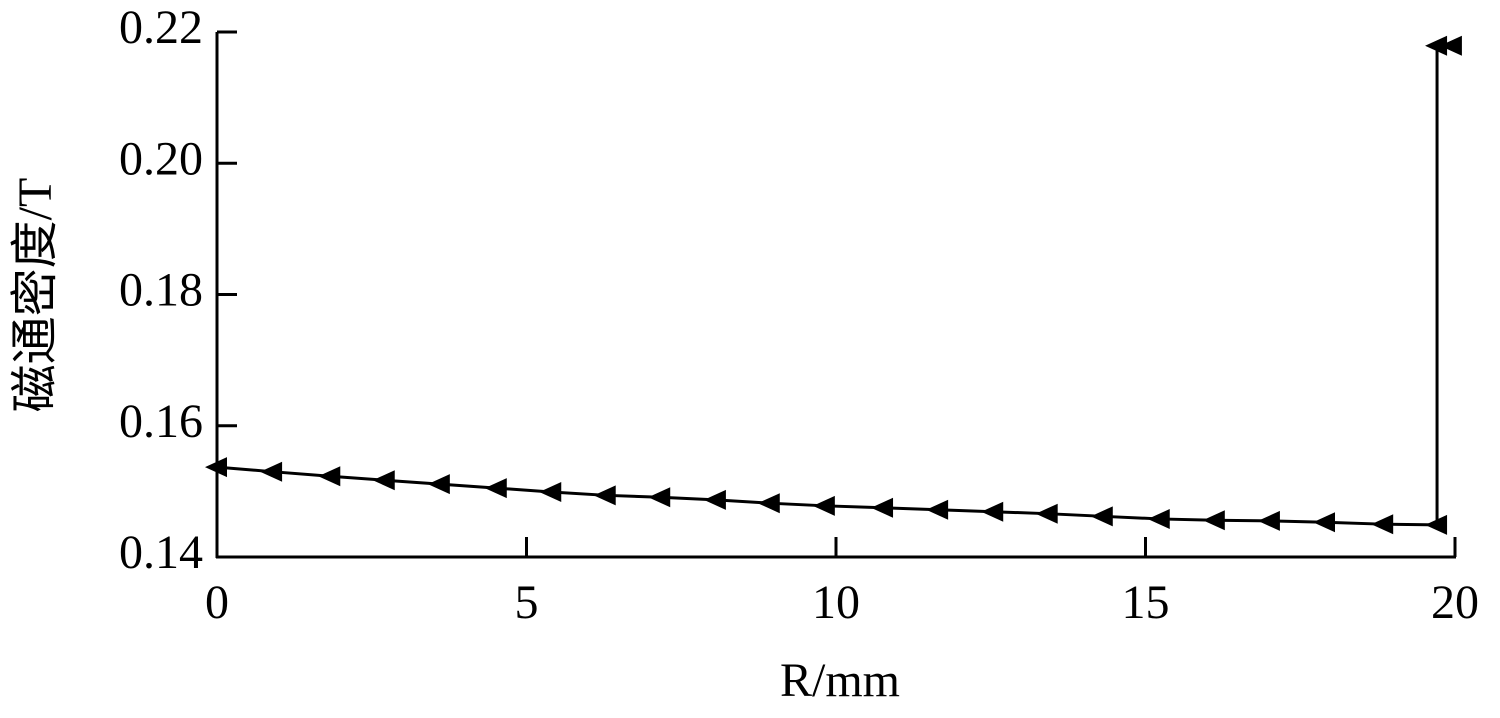 This screenshot has height=718, width=1500. Describe the element at coordinates (161, 290) in the screenshot. I see `y-tick-label: 0.18` at that location.